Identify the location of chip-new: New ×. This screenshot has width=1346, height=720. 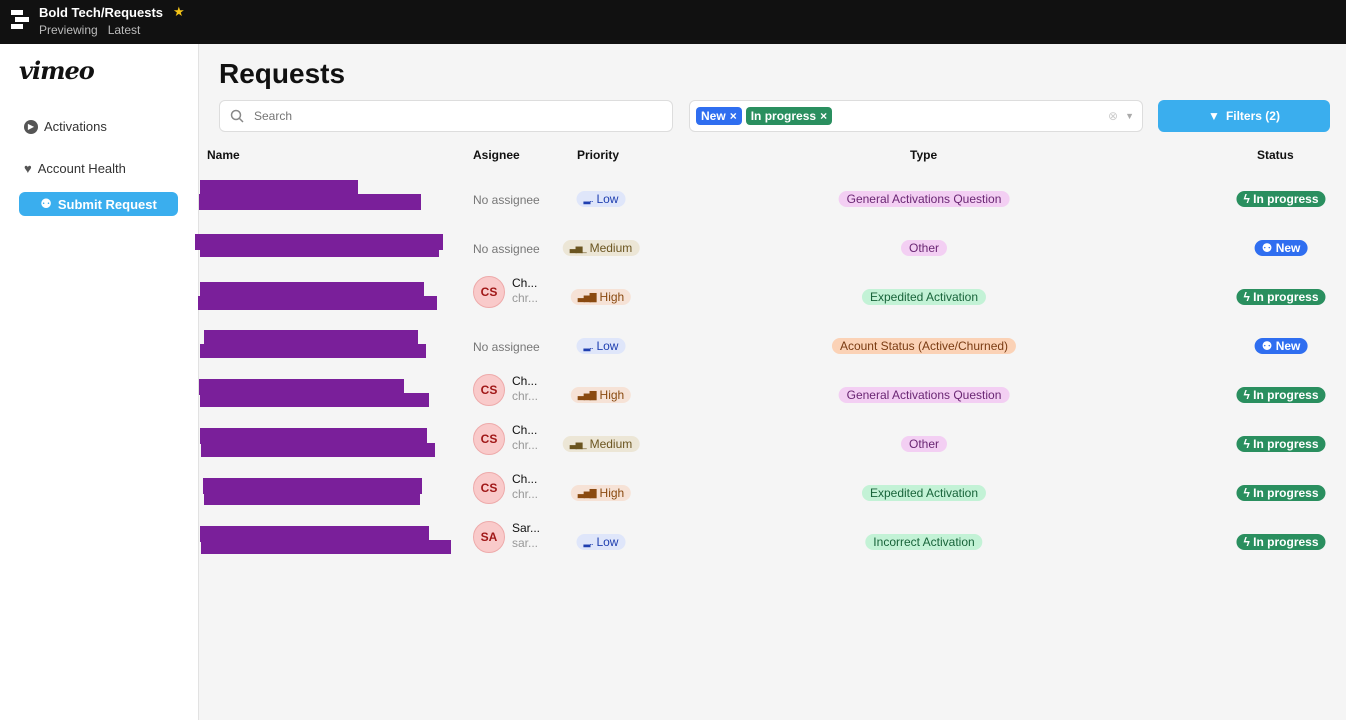
(719, 116).